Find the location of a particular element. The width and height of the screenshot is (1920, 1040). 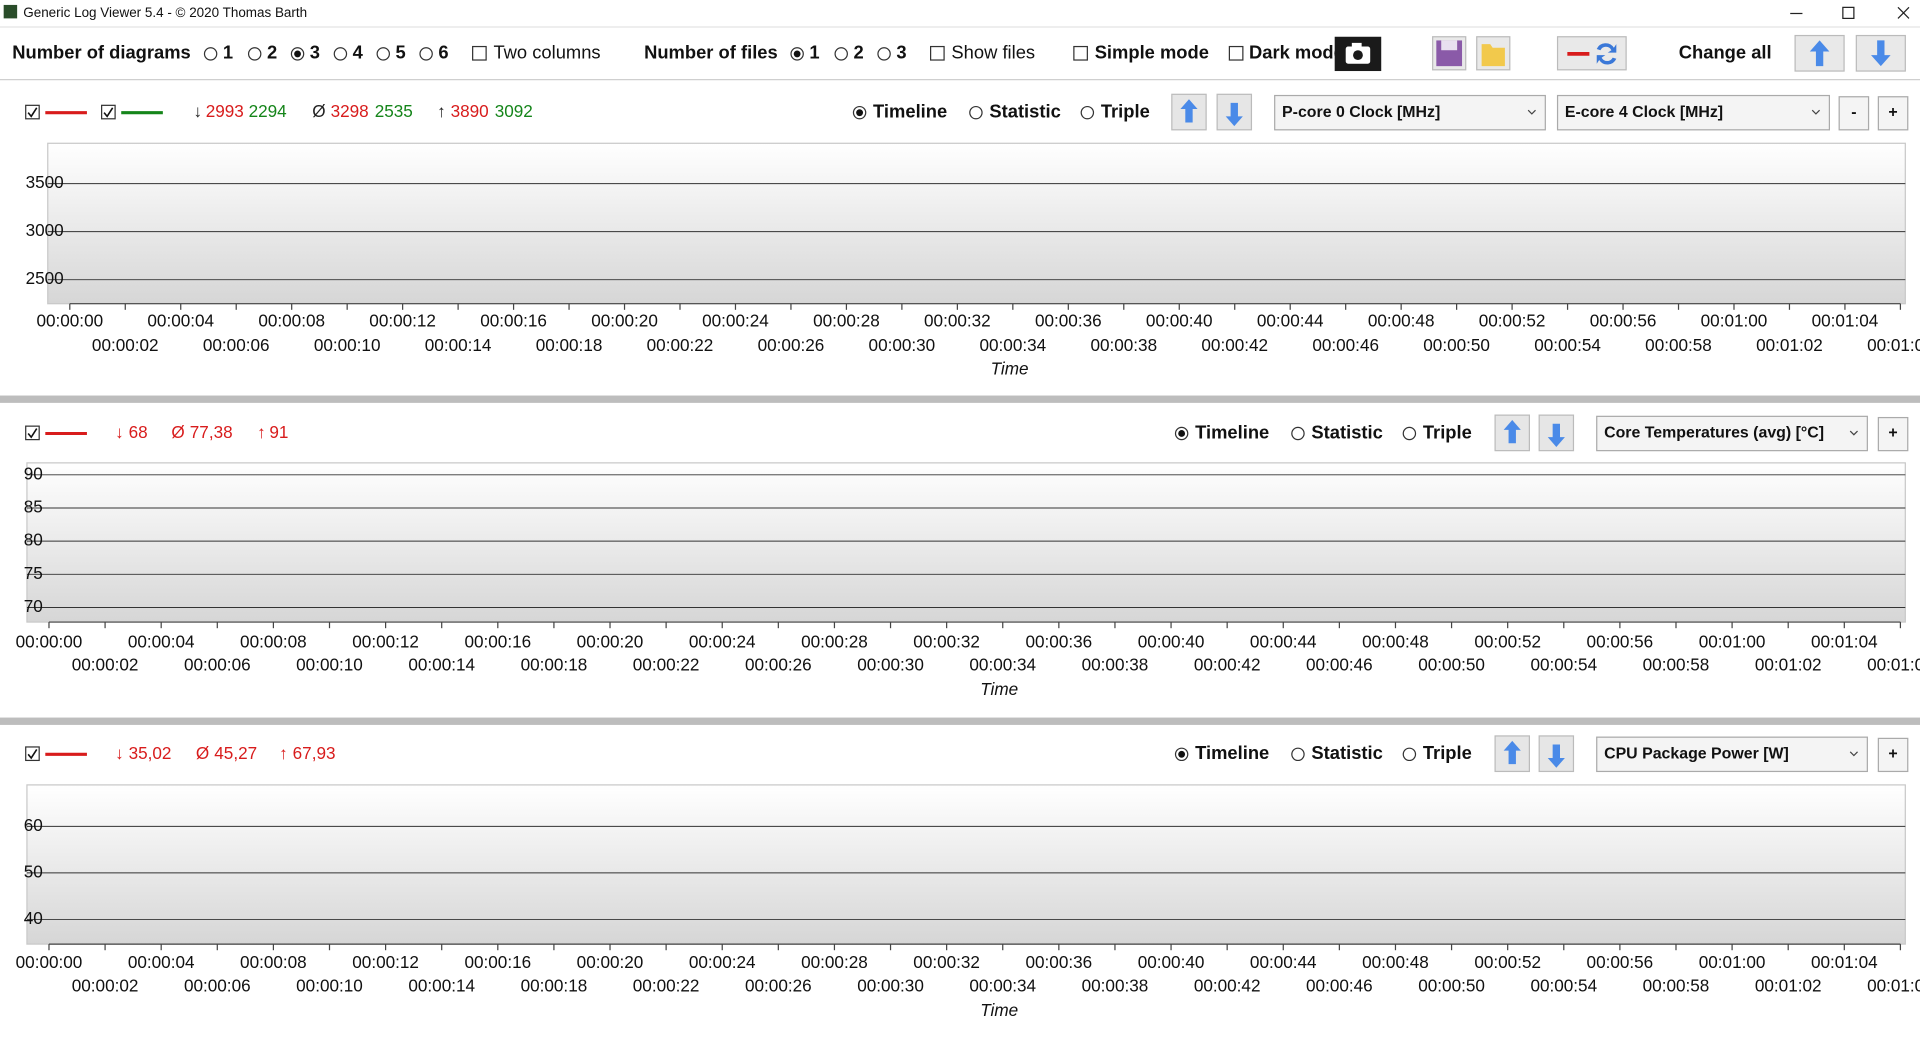

x-tick-label: 00:00:22 is located at coordinates (666, 665).